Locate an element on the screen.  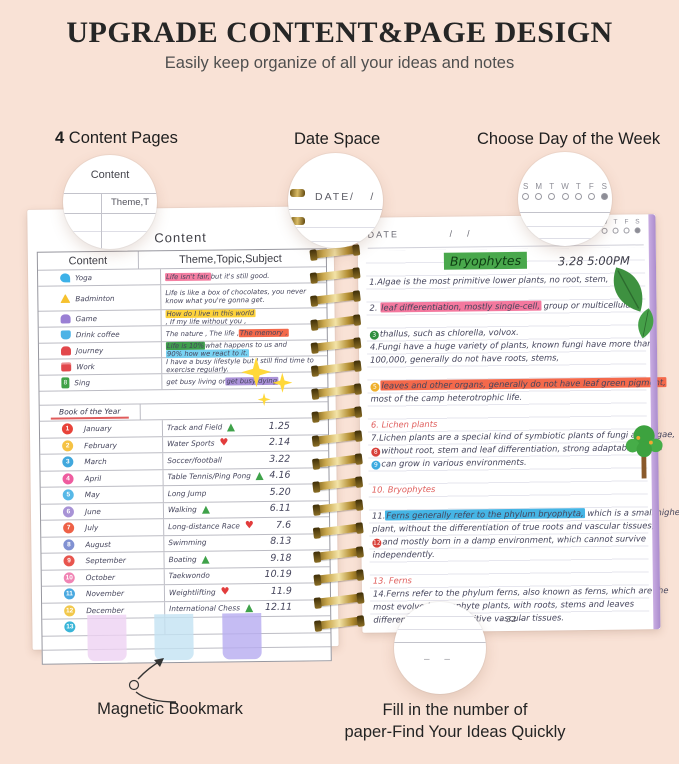
quote-text: The memory , is located at coordinates (263, 332).